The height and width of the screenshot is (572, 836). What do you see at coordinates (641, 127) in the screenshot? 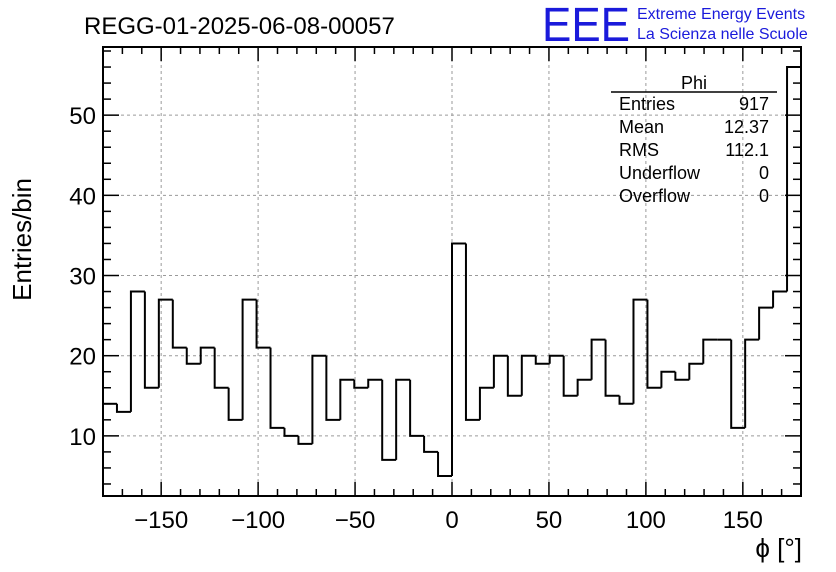
I see `stats-label: Mean` at bounding box center [641, 127].